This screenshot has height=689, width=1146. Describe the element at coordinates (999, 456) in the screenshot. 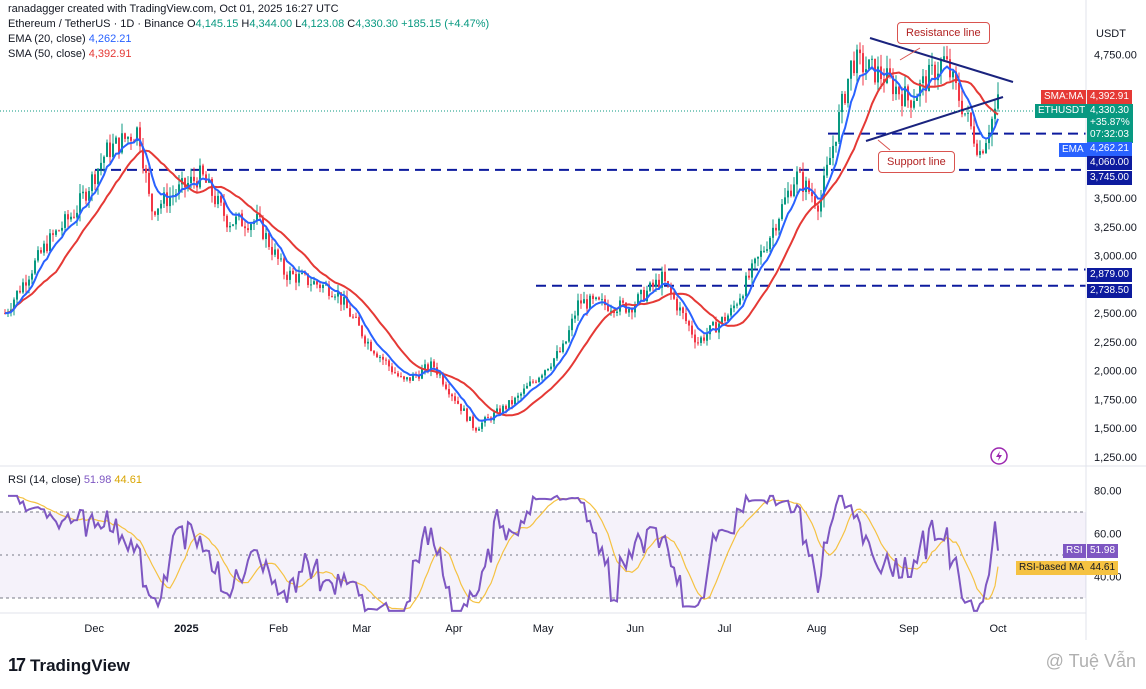

I see `lightning-icon` at that location.